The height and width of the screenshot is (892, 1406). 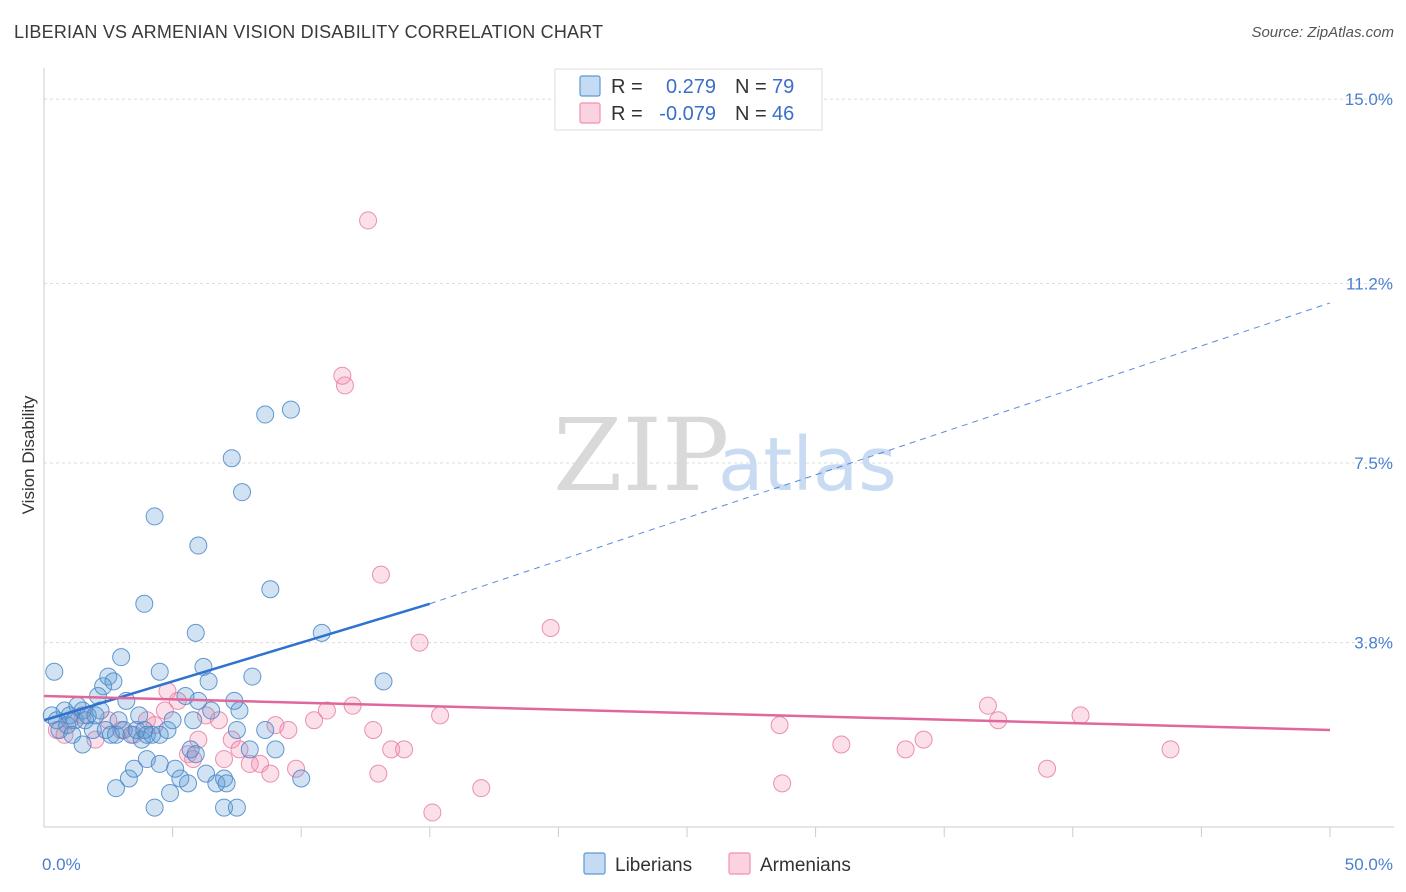 I want to click on y-tick-label-2: 11.2%, so click(x=1369, y=284).